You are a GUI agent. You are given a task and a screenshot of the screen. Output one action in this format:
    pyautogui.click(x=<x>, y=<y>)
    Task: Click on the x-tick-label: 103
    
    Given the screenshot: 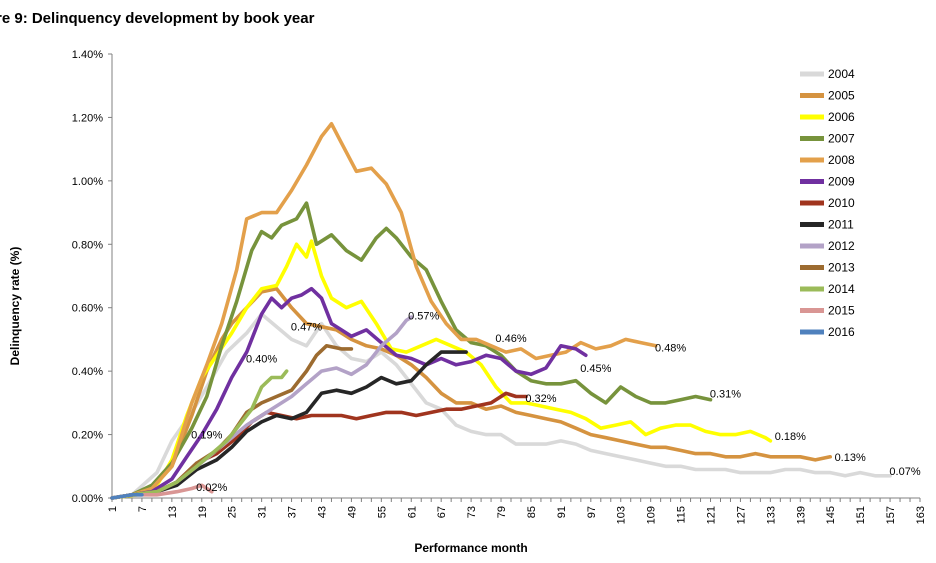 What is the action you would take?
    pyautogui.click(x=622, y=515)
    